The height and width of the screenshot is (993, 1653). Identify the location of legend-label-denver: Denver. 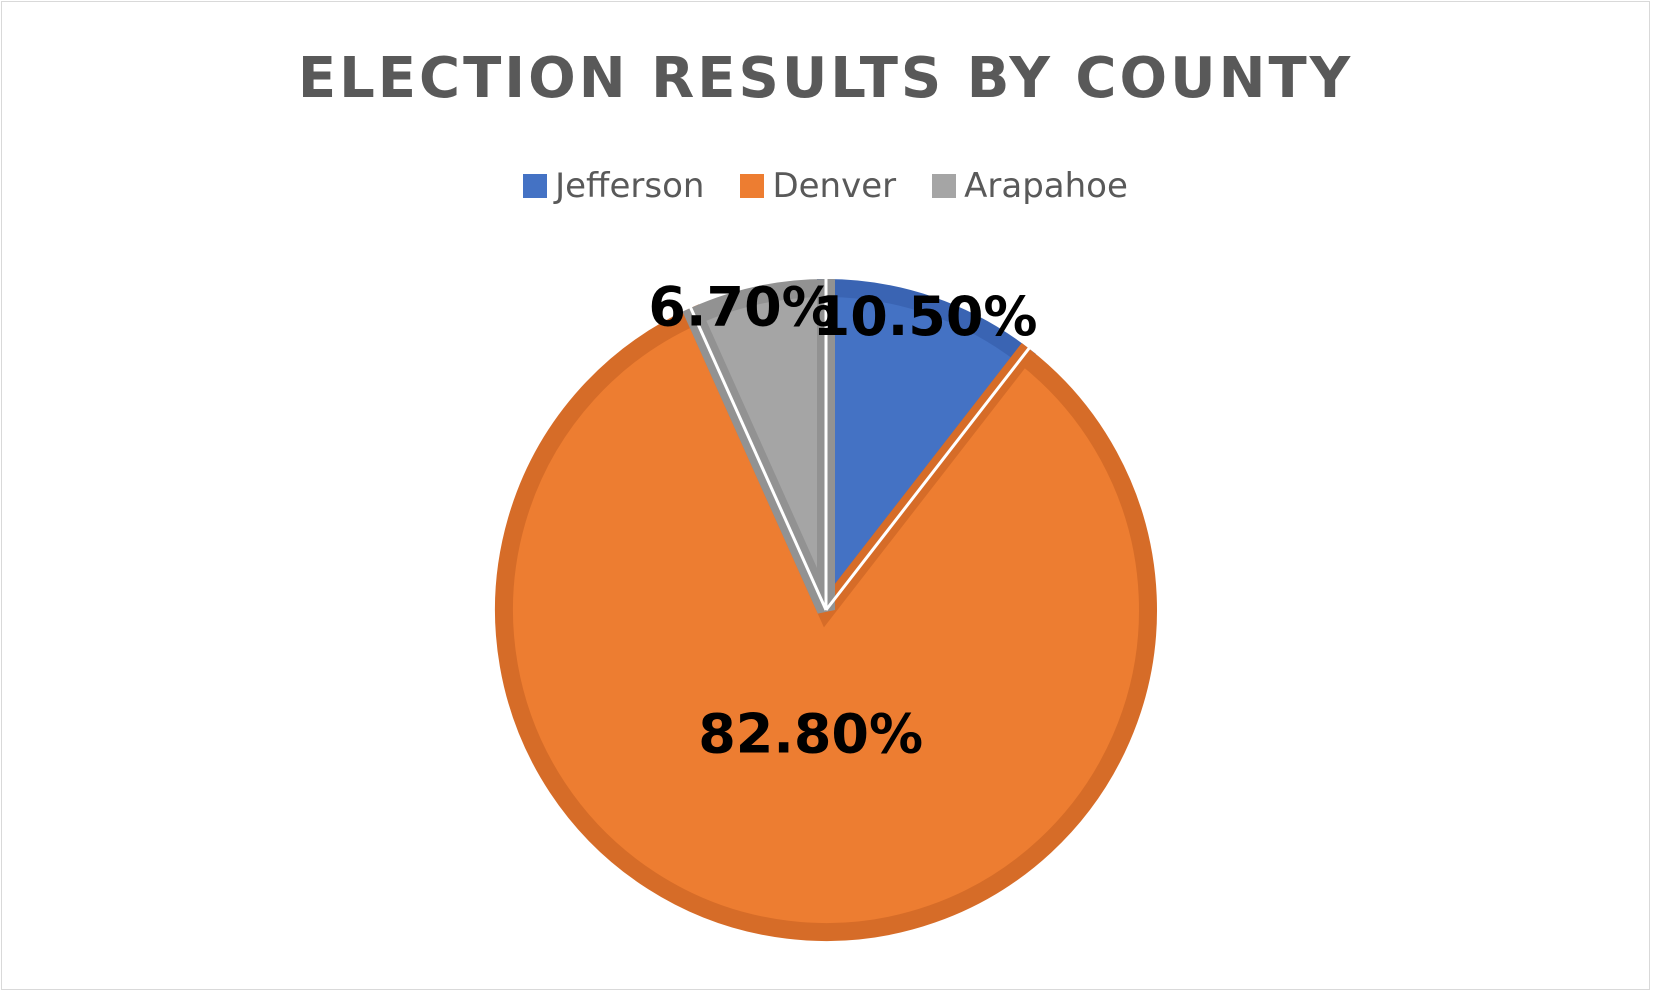
(834, 186).